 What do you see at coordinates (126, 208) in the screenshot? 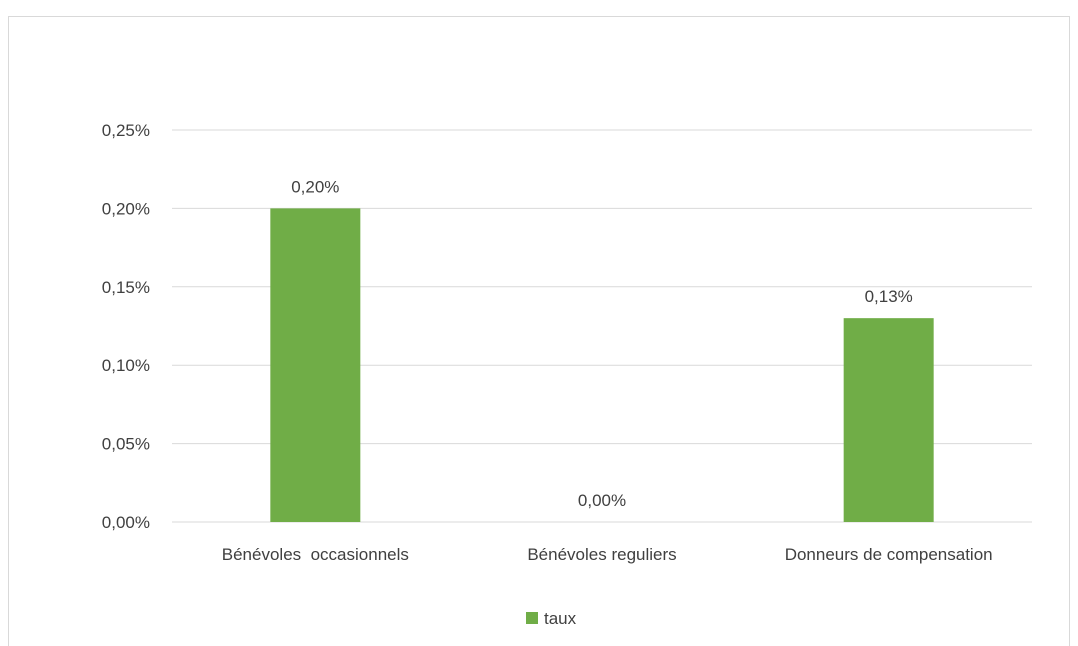
I see `y-tick-label: 0,20%` at bounding box center [126, 208].